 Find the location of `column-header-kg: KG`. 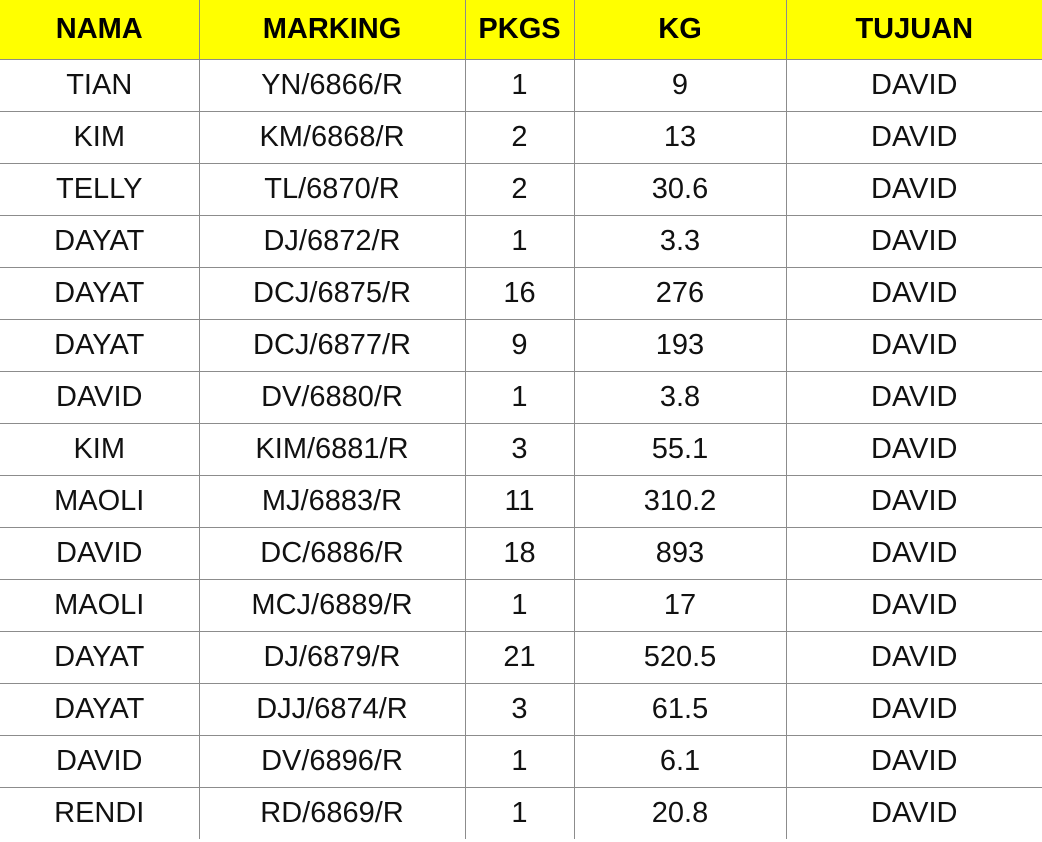

column-header-kg: KG is located at coordinates (680, 30).